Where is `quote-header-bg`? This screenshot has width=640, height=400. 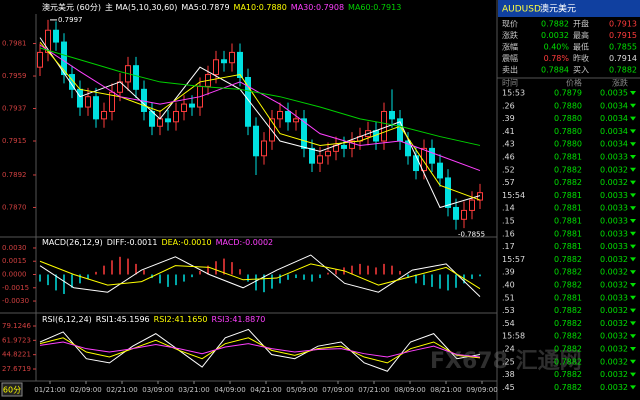
quote-header-bg is located at coordinates (569, 8).